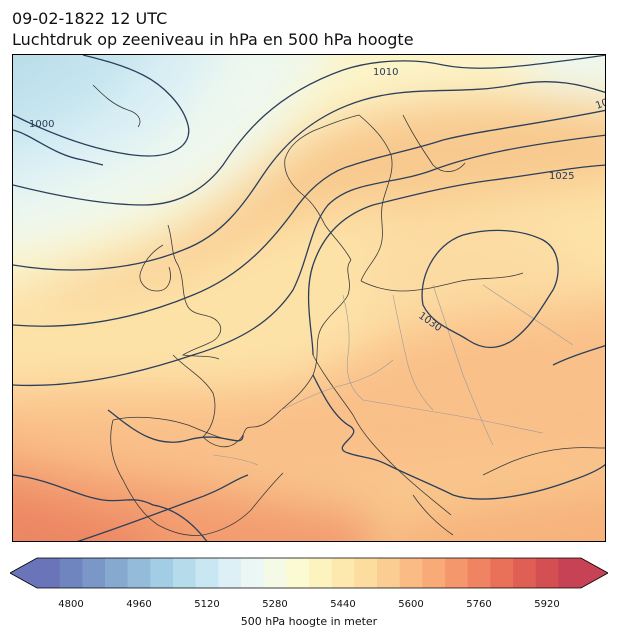 This screenshot has width=618, height=639. What do you see at coordinates (385, 72) in the screenshot?
I see `isobar-label-1010: 1010` at bounding box center [385, 72].